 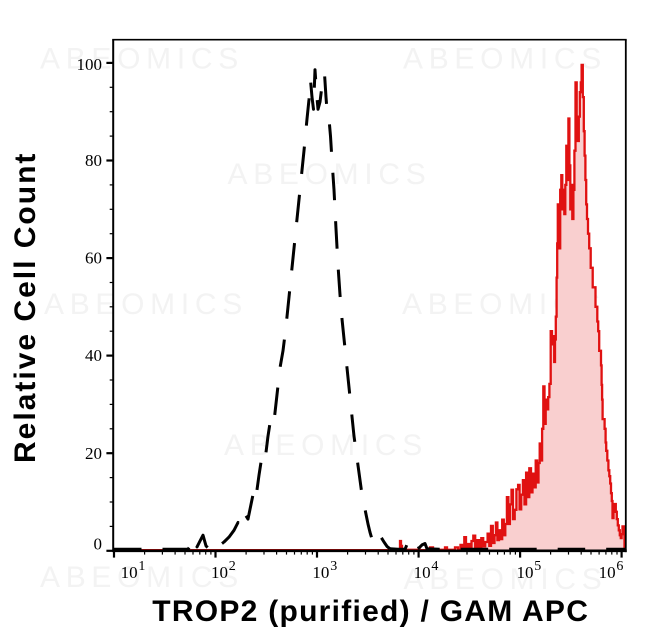 What do you see at coordinates (93, 453) in the screenshot?
I see `svg-text: 20` at bounding box center [93, 453].